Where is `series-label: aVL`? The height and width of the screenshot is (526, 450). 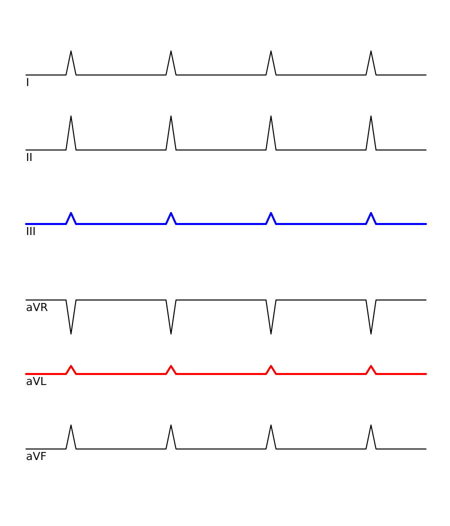 series-label: aVL is located at coordinates (37, 381).